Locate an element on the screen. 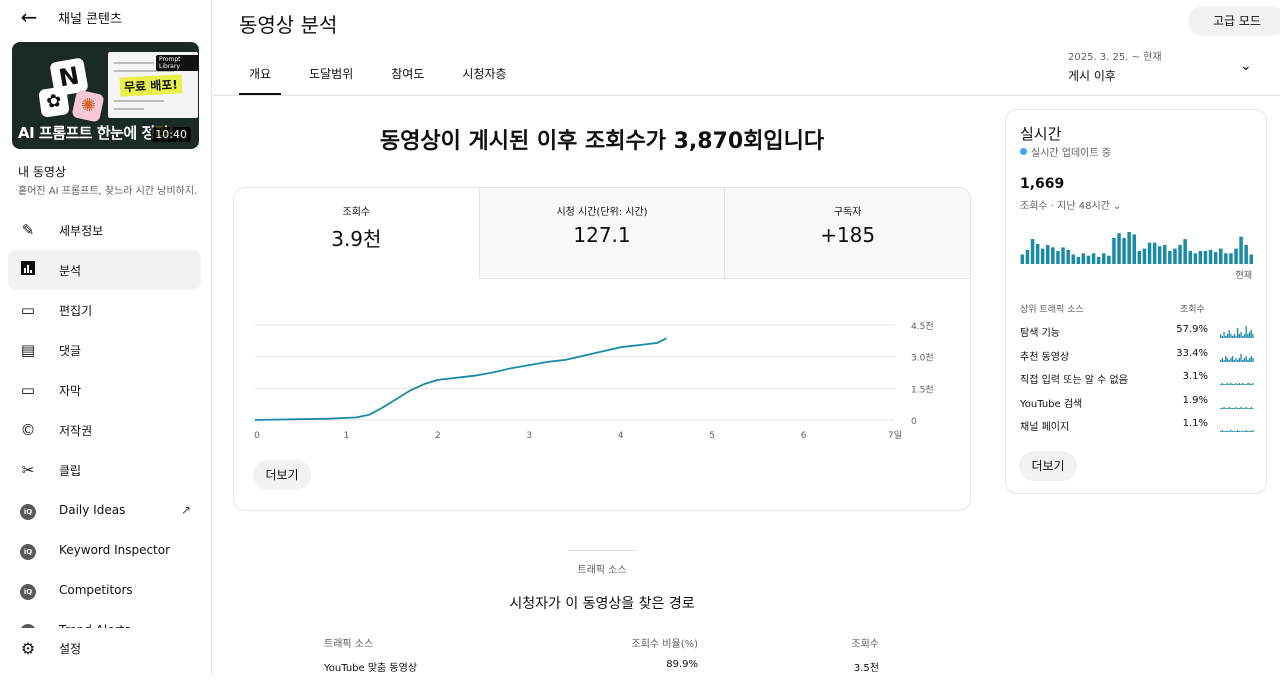 The image size is (1280, 681). realtime-more-button: 더보기 is located at coordinates (1048, 466).